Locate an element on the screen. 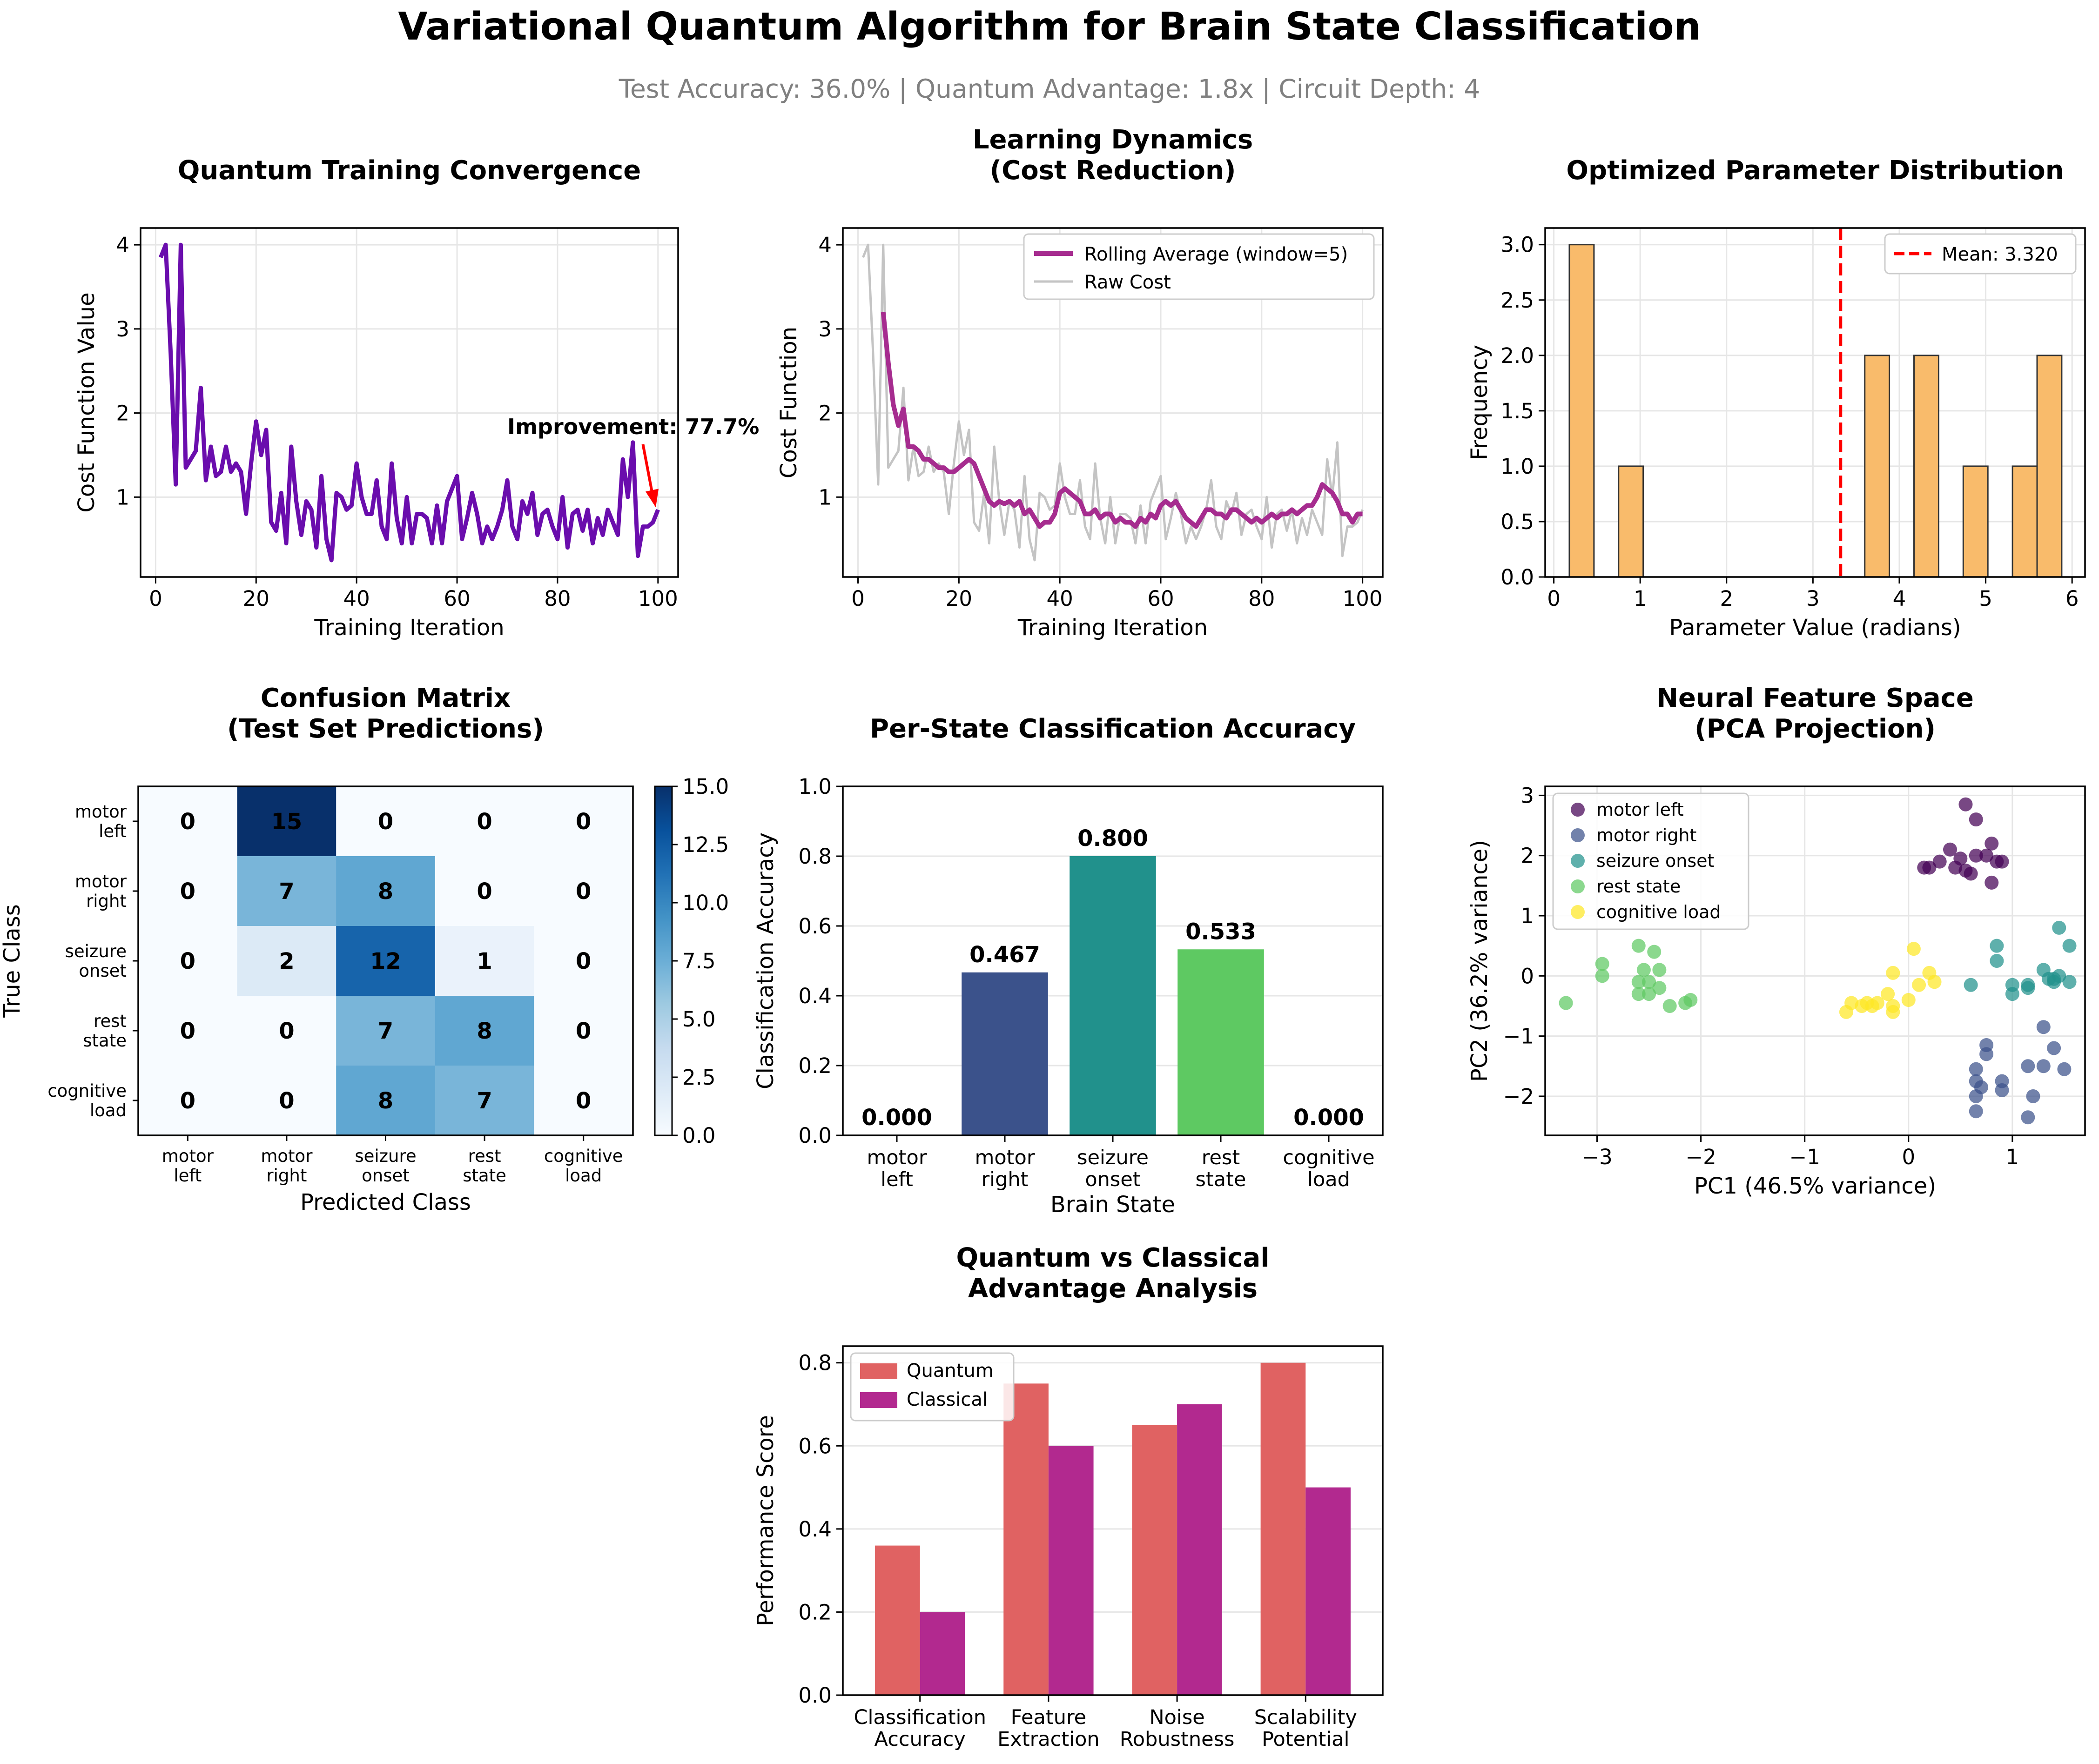 The width and height of the screenshot is (2099, 1764). legend-box is located at coordinates (1650, 861).